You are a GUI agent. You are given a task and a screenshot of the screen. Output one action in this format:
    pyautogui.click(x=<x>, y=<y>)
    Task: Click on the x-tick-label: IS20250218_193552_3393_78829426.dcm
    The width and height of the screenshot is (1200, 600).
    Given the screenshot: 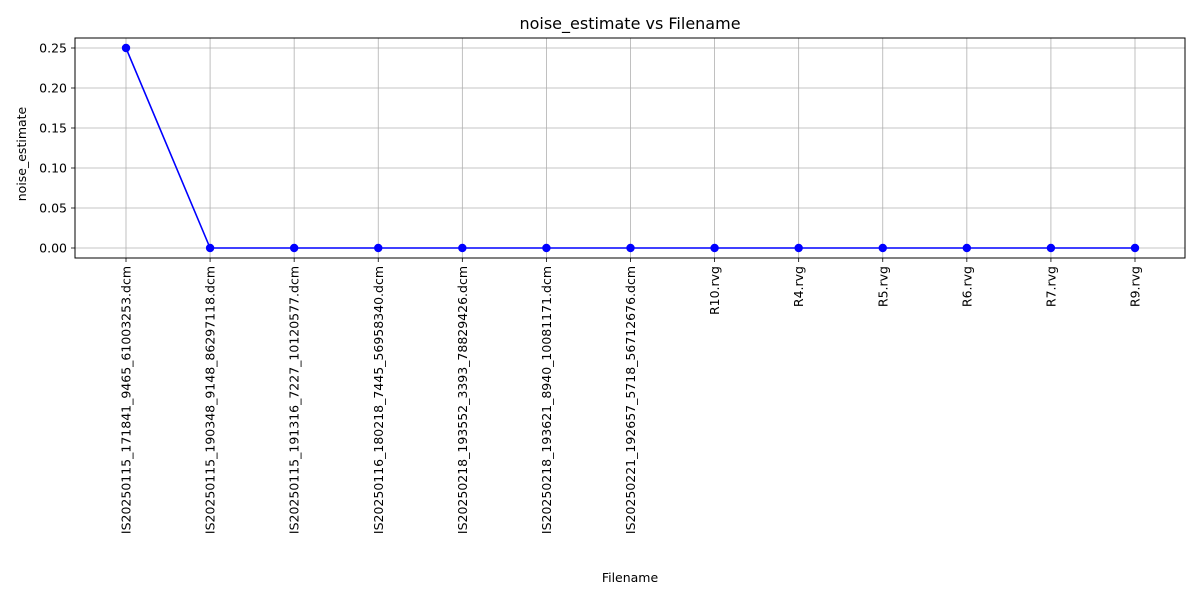 What is the action you would take?
    pyautogui.click(x=462, y=400)
    